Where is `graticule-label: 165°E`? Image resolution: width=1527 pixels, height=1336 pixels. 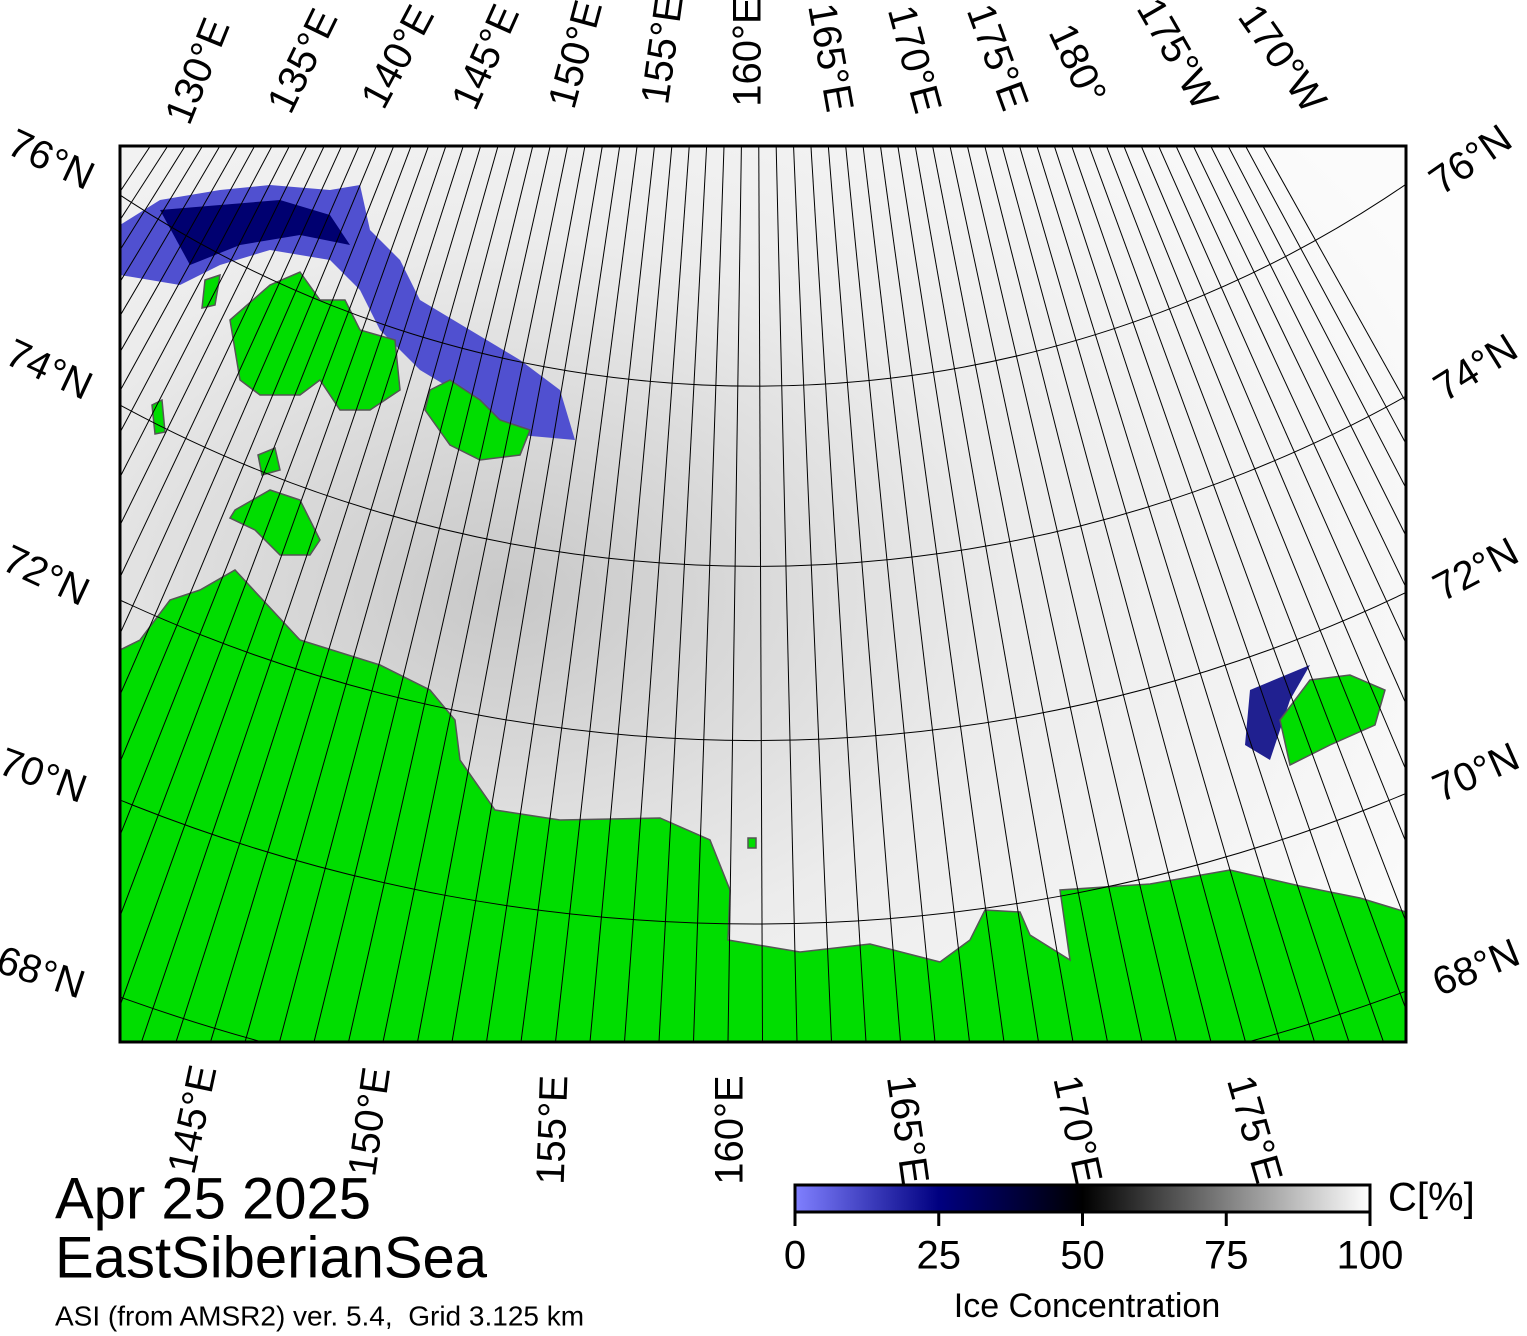
graticule-label: 165°E is located at coordinates (907, 1129).